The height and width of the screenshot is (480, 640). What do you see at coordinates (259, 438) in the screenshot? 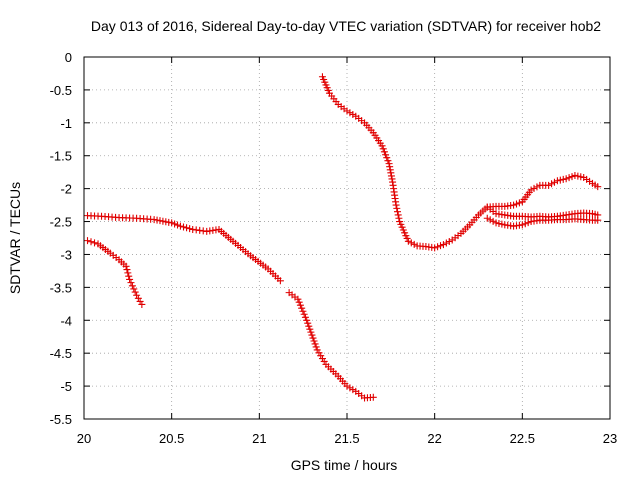
I see `x-tick-label: 21` at bounding box center [259, 438].